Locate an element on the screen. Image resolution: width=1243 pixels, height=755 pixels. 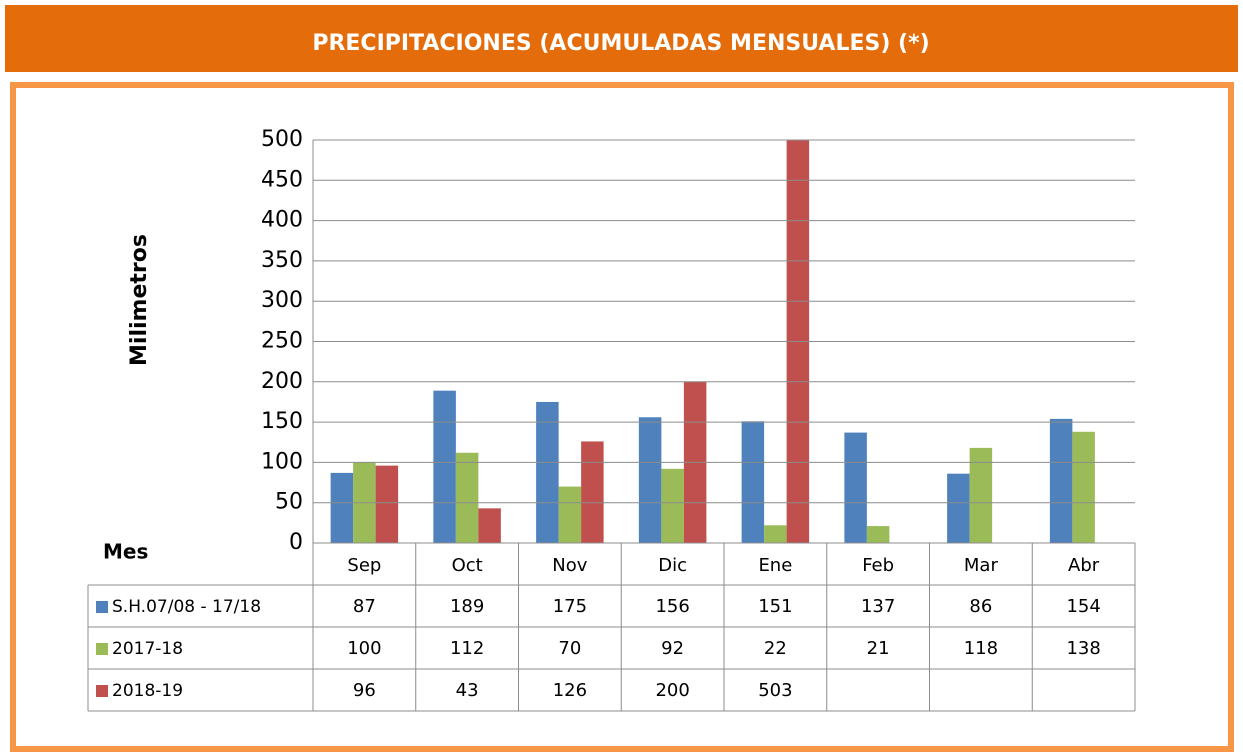
table-value: 100 is located at coordinates (364, 648).